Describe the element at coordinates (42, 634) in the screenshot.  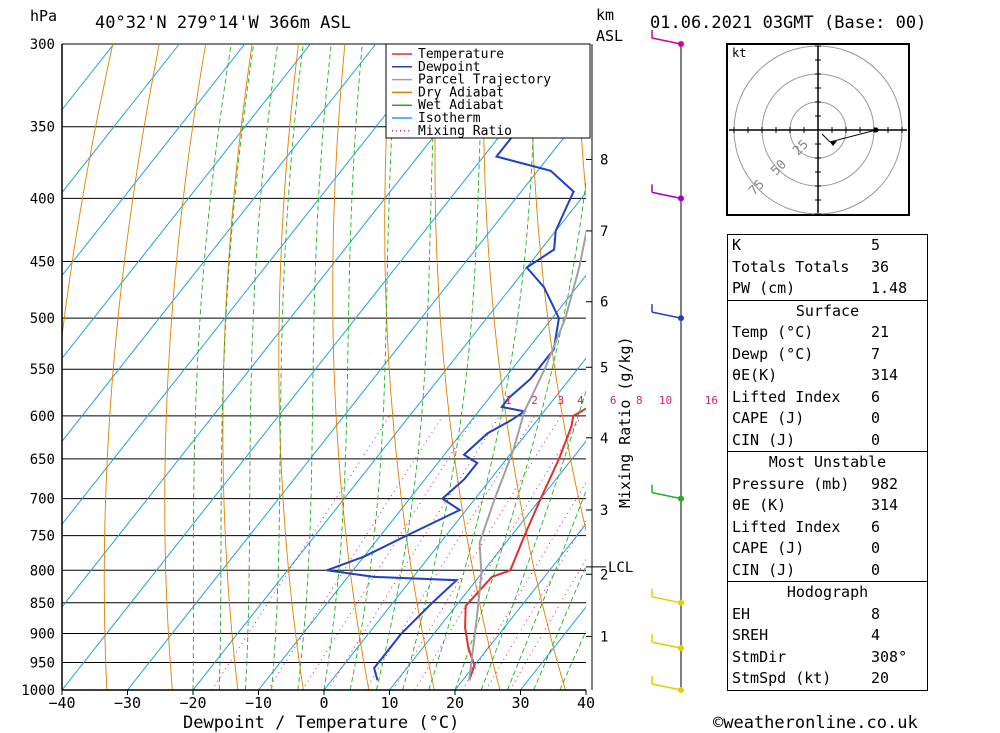
I see `pressure-tick-label: 900` at that location.